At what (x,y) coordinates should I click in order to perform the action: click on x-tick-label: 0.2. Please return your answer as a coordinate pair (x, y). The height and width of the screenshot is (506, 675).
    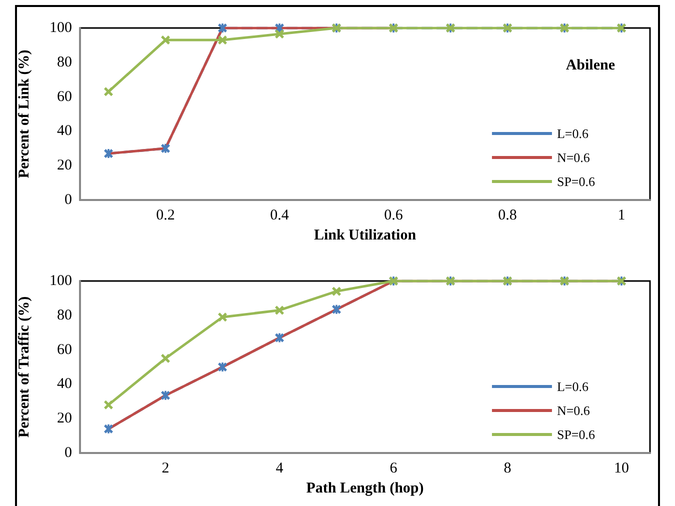
    Looking at the image, I should click on (165, 216).